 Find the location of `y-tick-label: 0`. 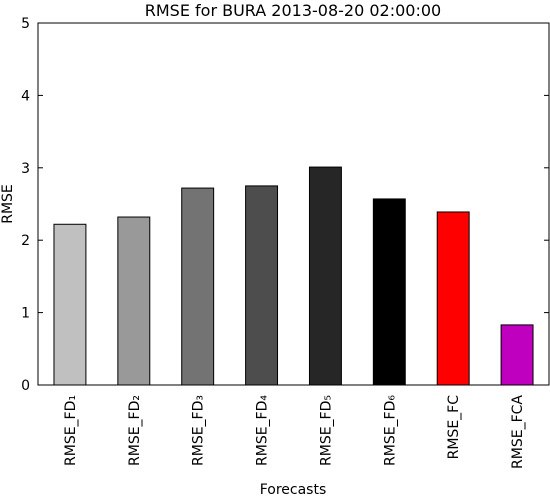

y-tick-label: 0 is located at coordinates (25, 386).